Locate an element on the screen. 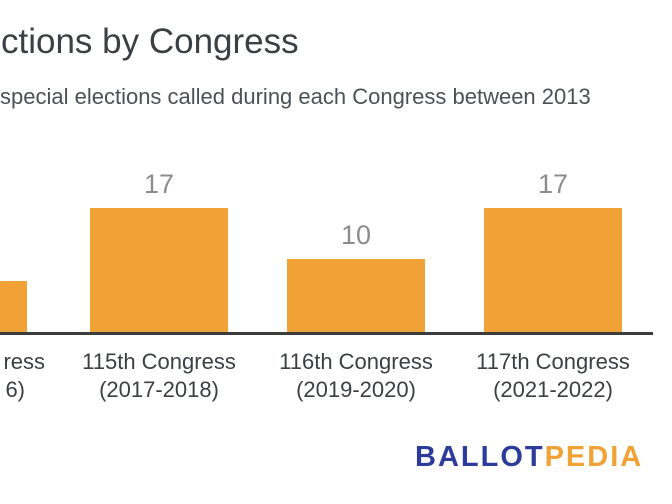  x-axis-baseline is located at coordinates (326, 333).